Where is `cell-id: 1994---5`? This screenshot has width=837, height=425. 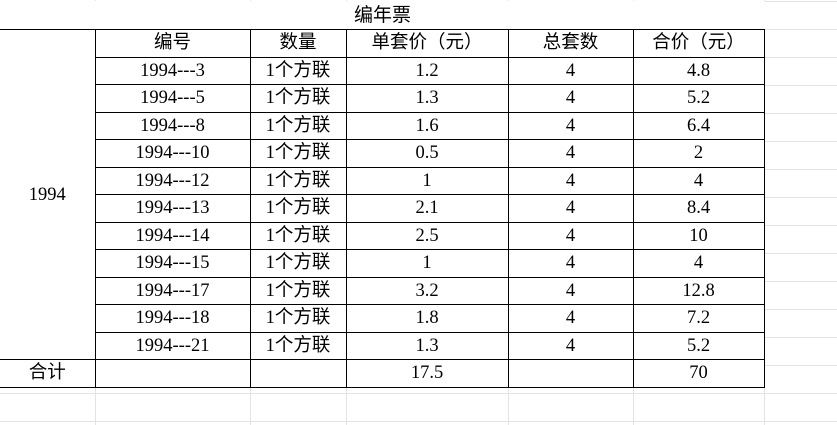
cell-id: 1994---5 is located at coordinates (172, 98).